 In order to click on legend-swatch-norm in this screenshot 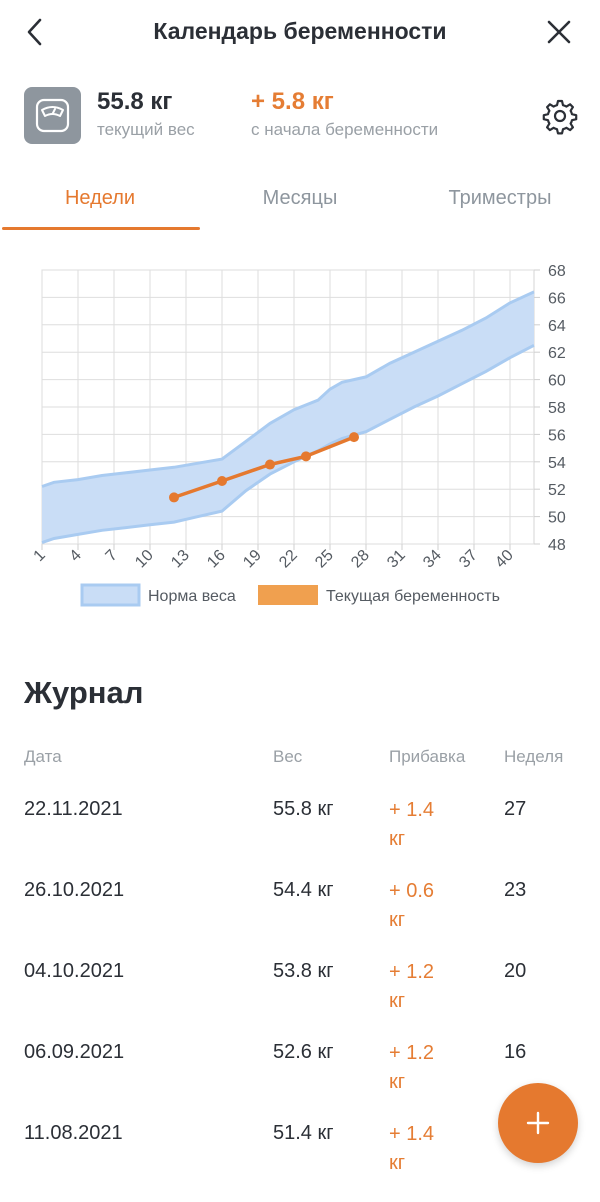, I will do `click(110, 595)`.